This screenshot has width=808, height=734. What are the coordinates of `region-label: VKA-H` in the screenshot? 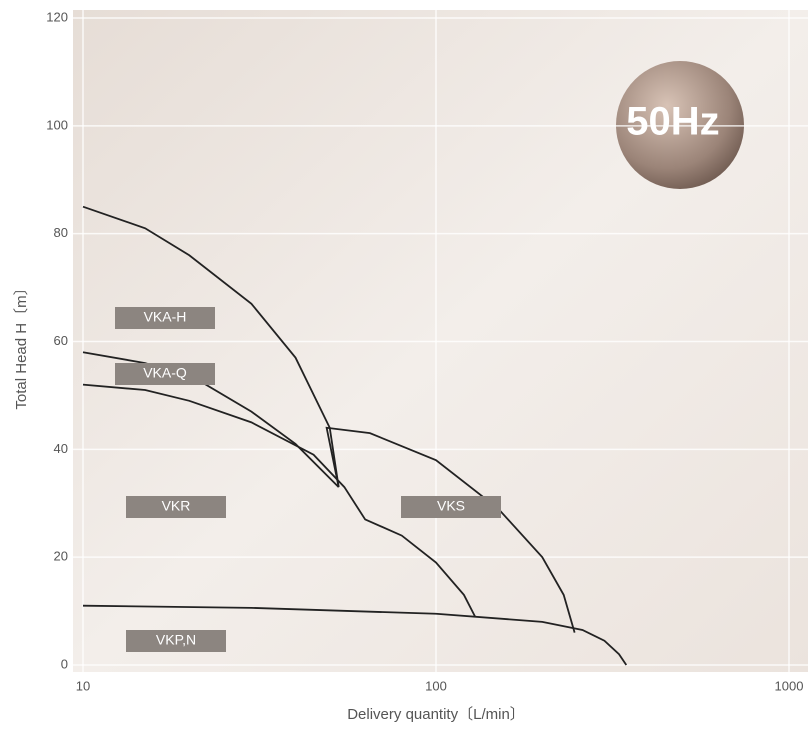 It's located at (165, 317).